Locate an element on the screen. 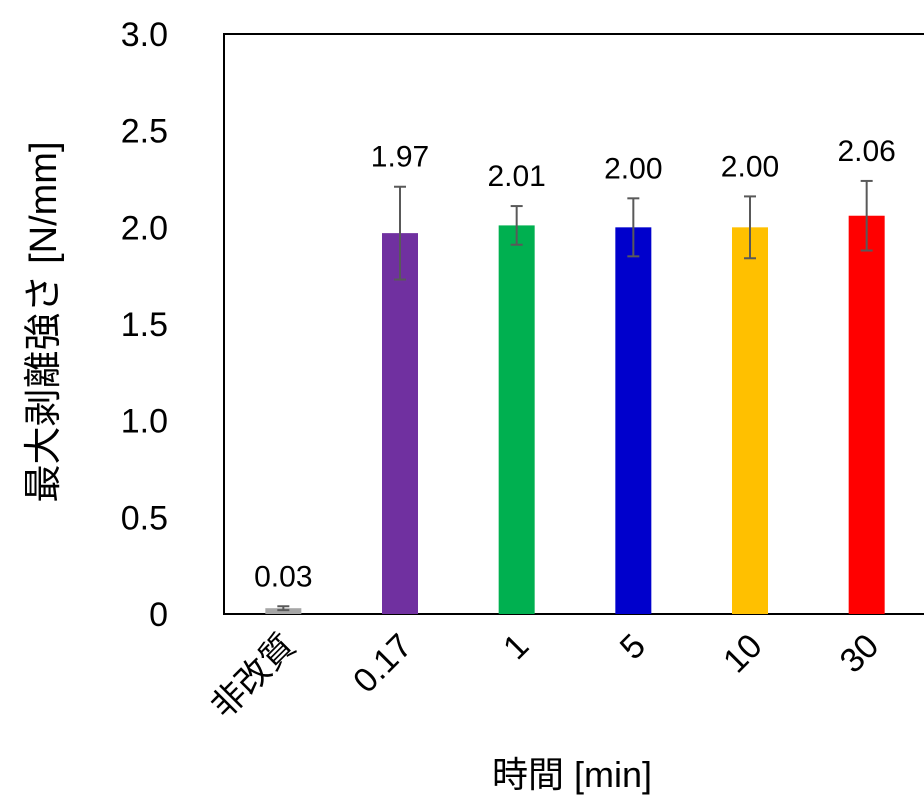 This screenshot has height=801, width=924. y-tick-label: 2.5 is located at coordinates (144, 132).